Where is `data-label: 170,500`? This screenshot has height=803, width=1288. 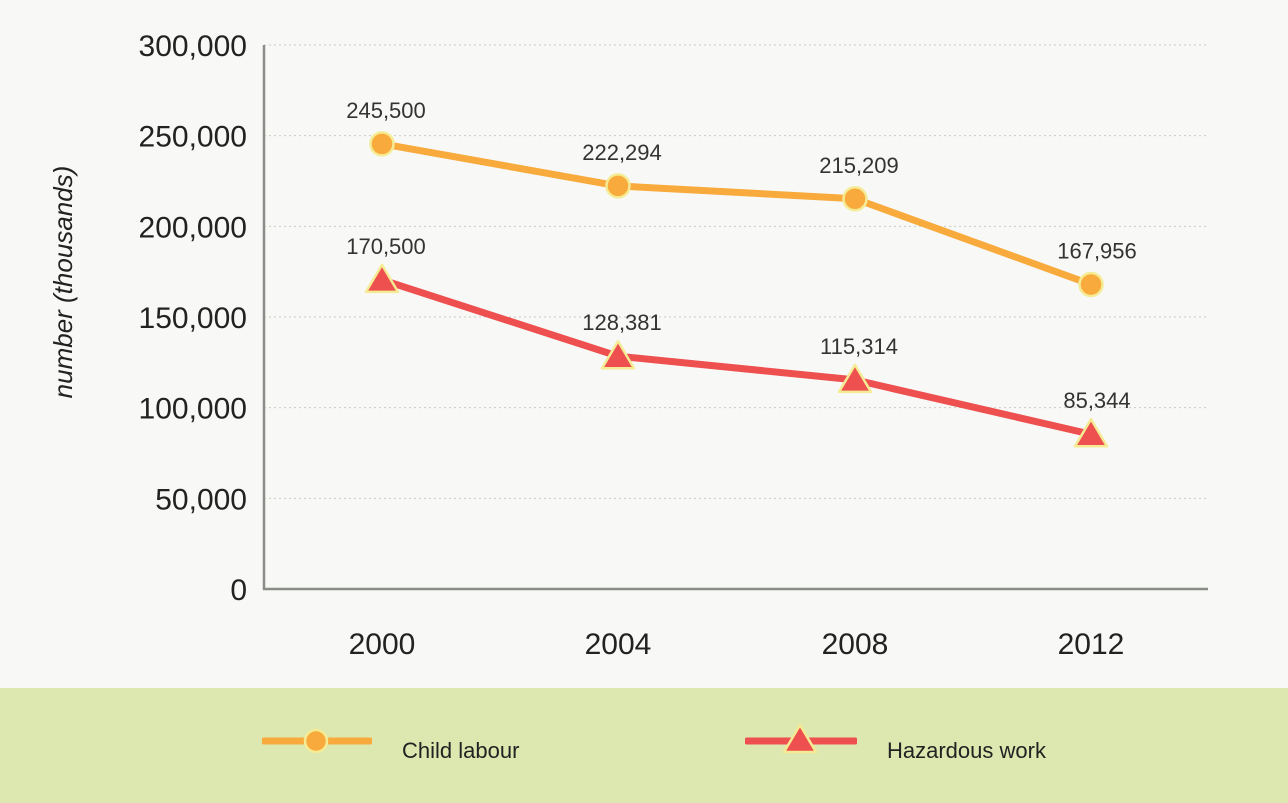
data-label: 170,500 is located at coordinates (386, 246).